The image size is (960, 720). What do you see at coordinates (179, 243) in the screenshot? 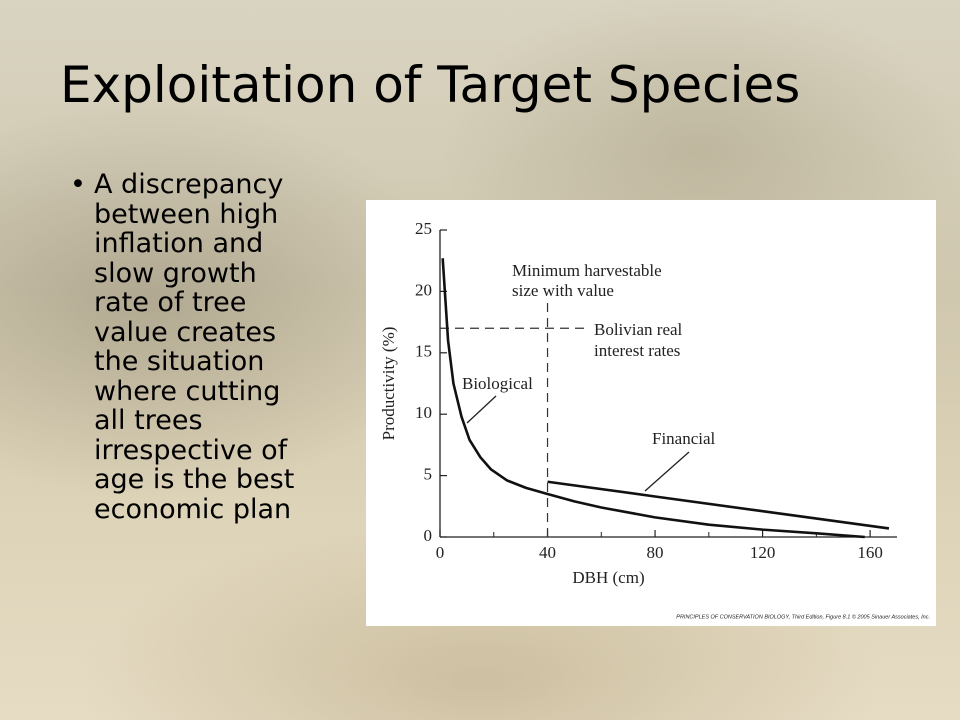
I see `bullet-line: inflation and` at bounding box center [179, 243].